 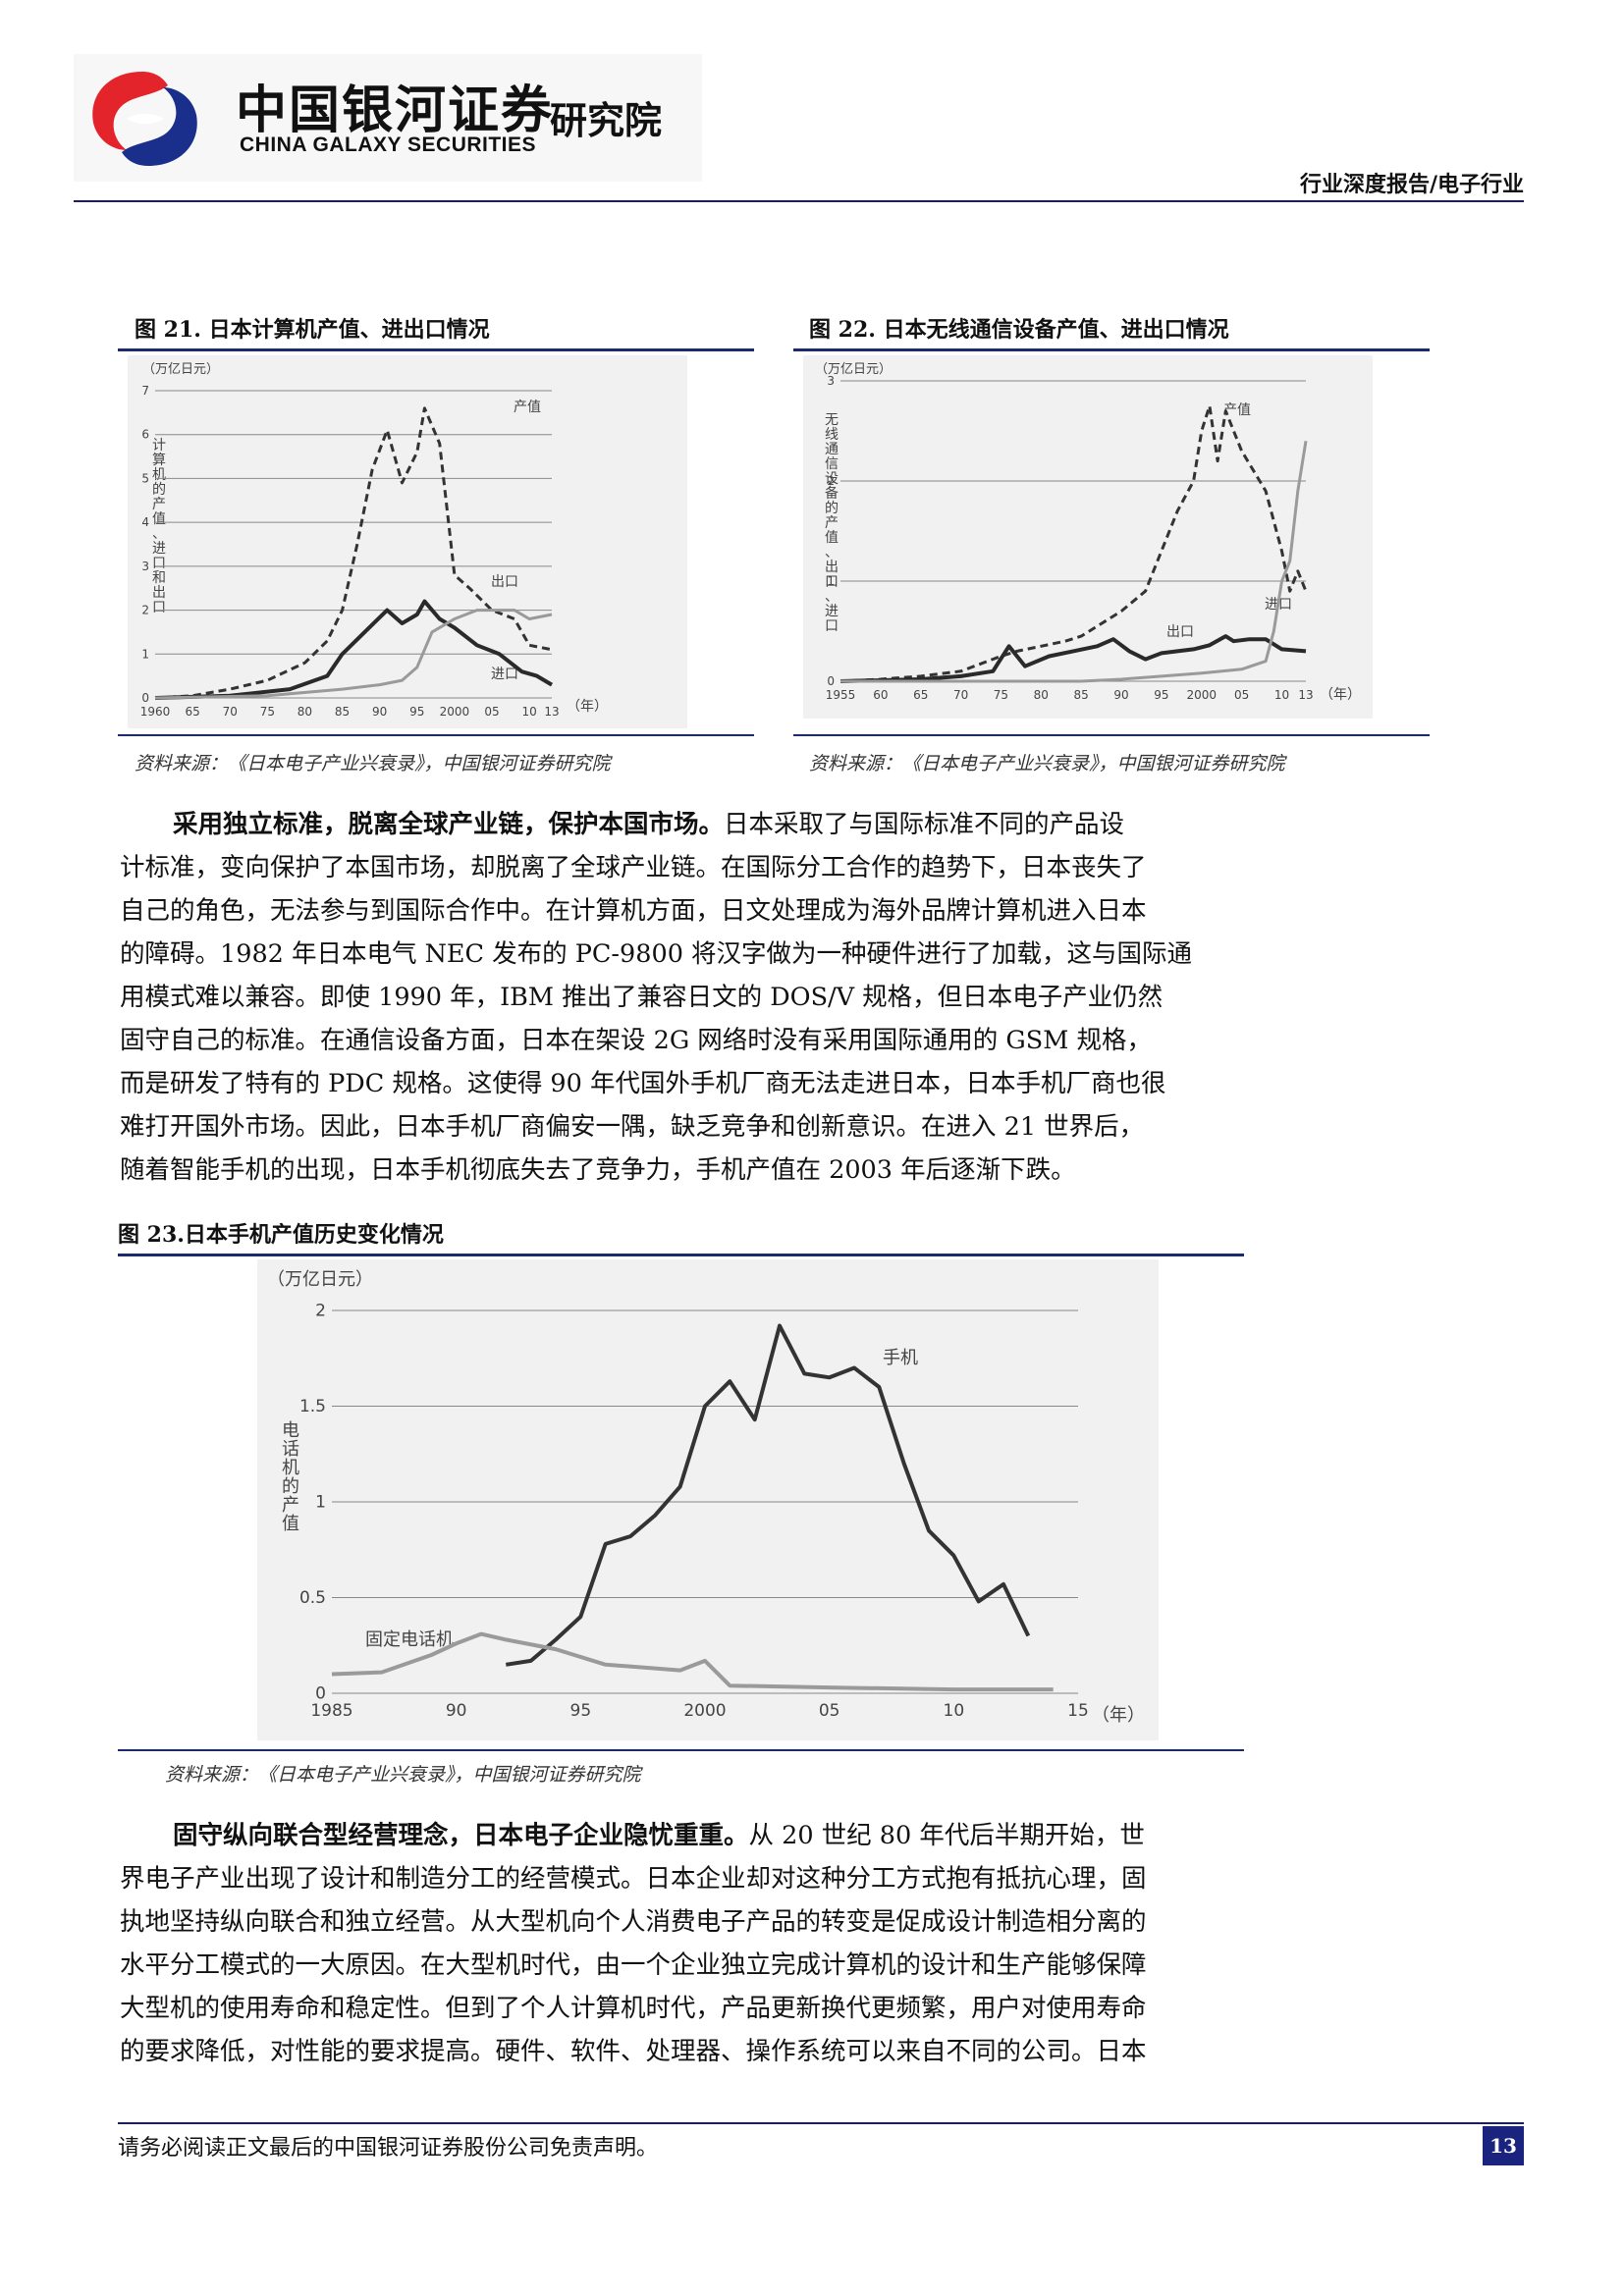 I want to click on galaxy-logo-icon, so click(x=144, y=119).